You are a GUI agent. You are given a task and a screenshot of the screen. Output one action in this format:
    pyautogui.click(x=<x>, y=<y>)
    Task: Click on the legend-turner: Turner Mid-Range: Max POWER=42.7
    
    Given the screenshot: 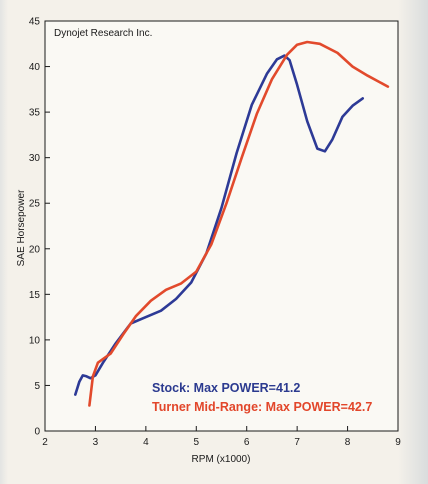 What is the action you would take?
    pyautogui.click(x=262, y=407)
    